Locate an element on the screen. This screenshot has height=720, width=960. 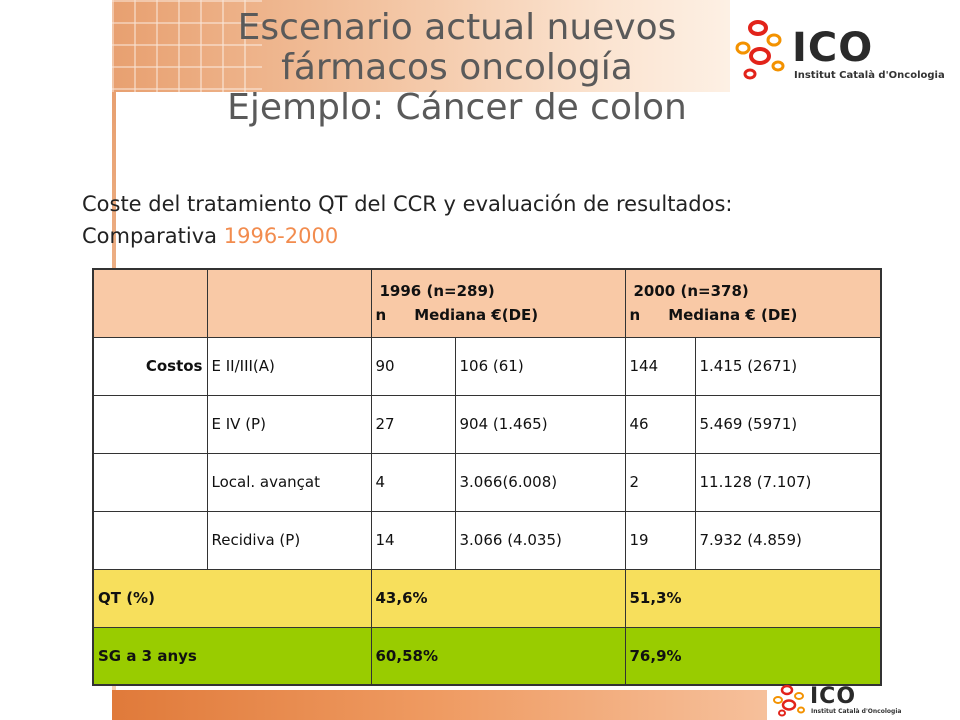
header-2000-n: n is located at coordinates (635, 315).